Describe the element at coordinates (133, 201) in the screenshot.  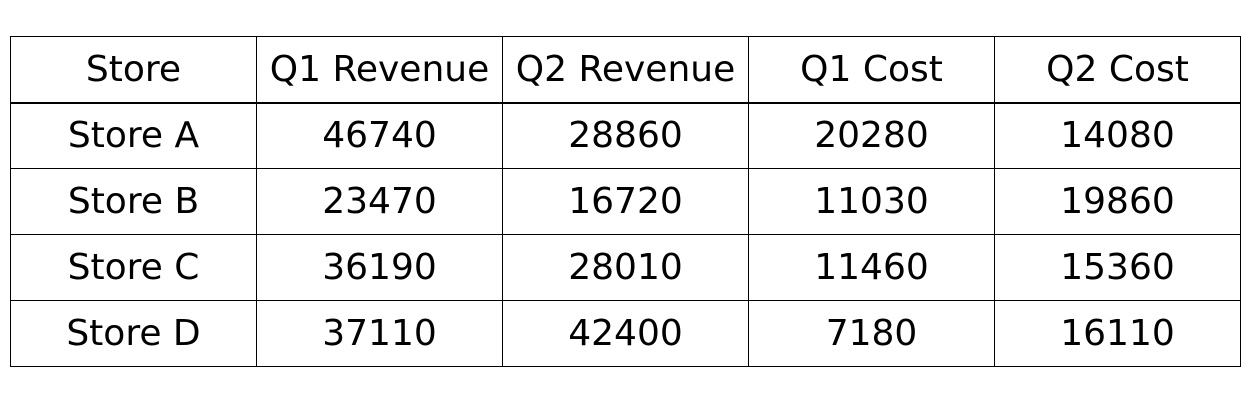
I see `table-cell: Store B` at that location.